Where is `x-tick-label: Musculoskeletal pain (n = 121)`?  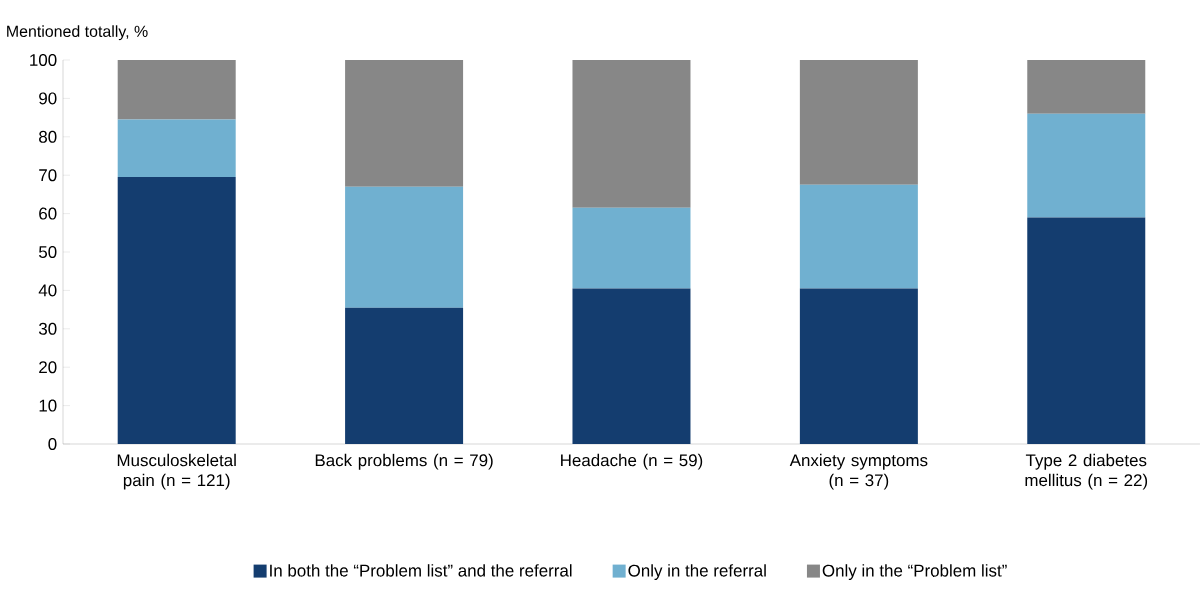 x-tick-label: Musculoskeletal pain (n = 121) is located at coordinates (176, 471).